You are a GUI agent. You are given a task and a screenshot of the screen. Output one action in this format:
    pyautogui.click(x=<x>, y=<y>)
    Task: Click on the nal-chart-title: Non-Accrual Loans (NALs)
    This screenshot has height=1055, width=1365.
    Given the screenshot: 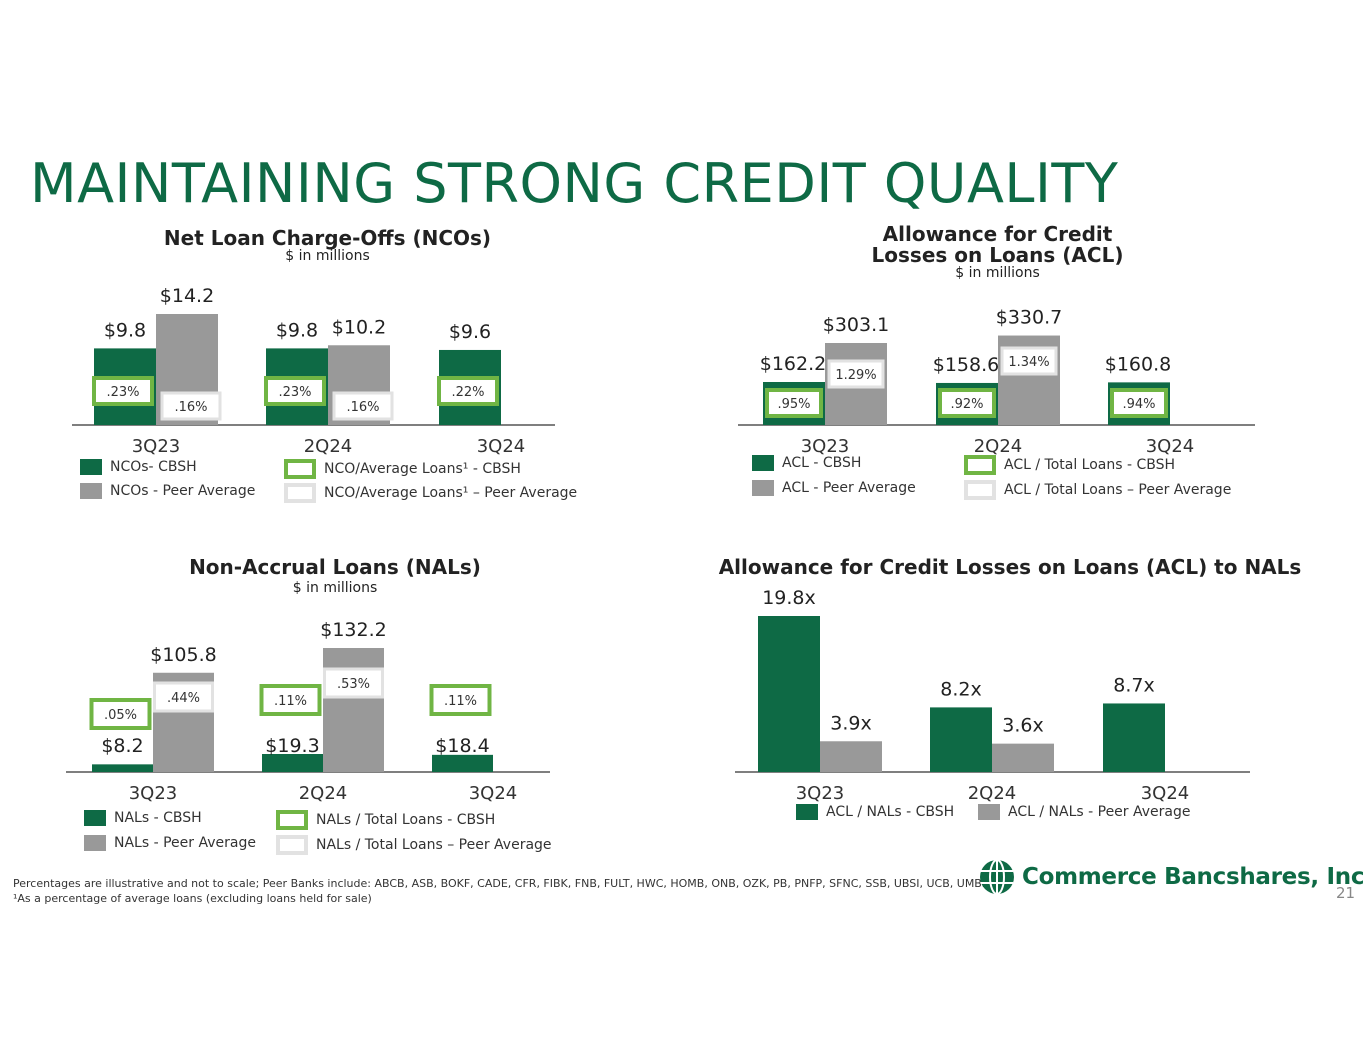 What is the action you would take?
    pyautogui.click(x=335, y=567)
    